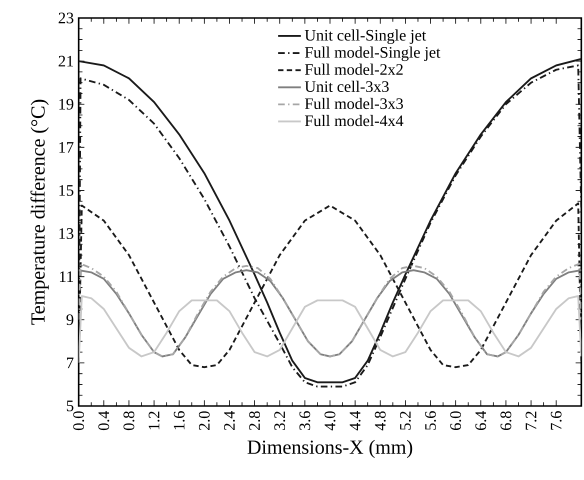  I want to click on x-tick-label: 5.2, so click(405, 421).